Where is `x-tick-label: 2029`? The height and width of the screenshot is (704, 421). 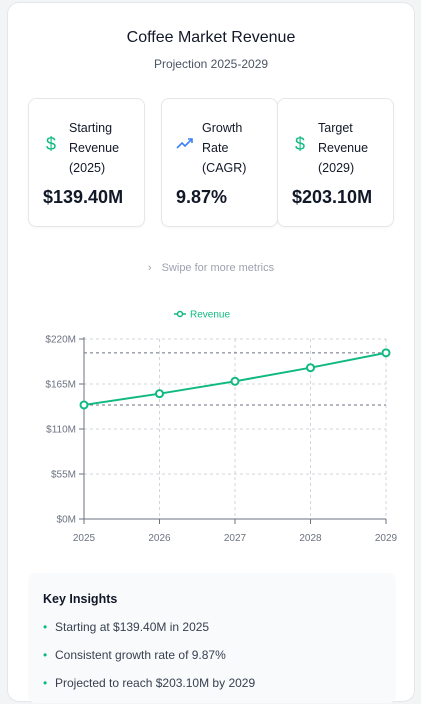
x-tick-label: 2029 is located at coordinates (386, 538).